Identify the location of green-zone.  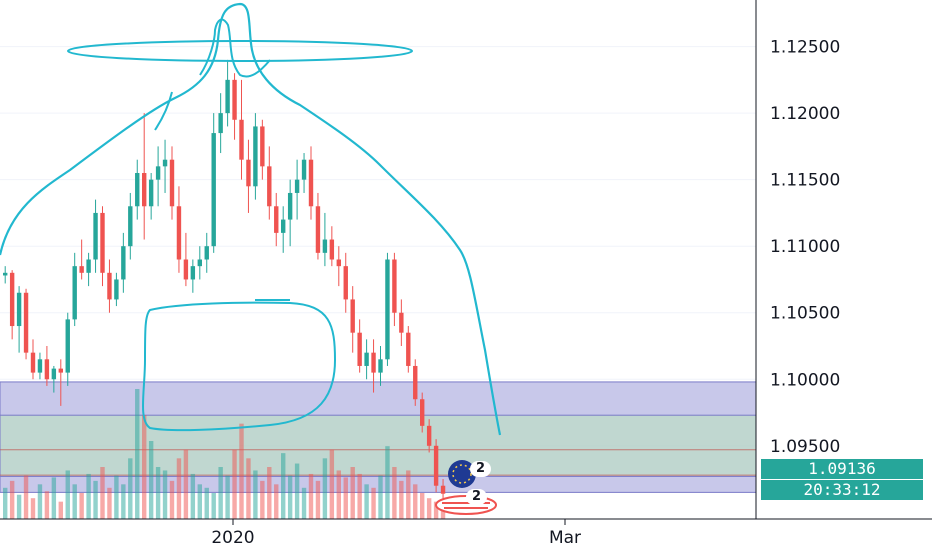
(378, 445).